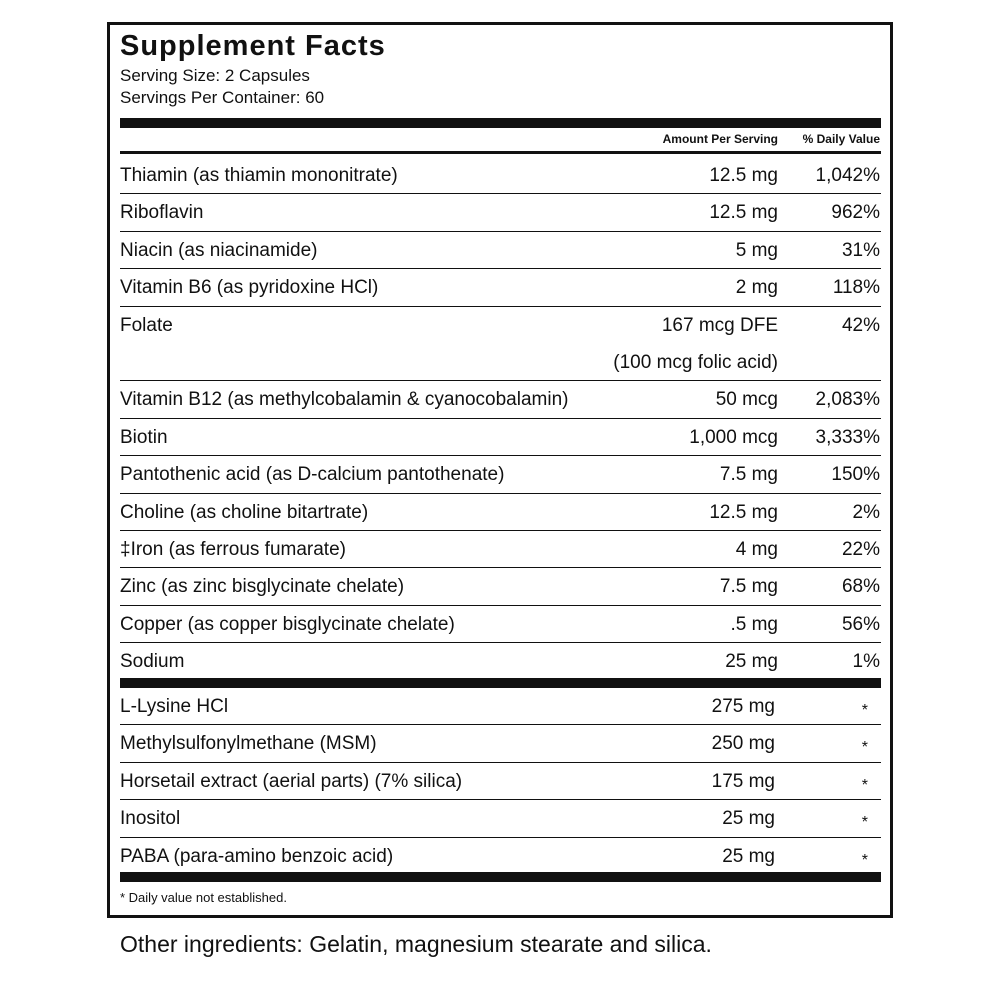  I want to click on amount: 250 mg, so click(743, 744).